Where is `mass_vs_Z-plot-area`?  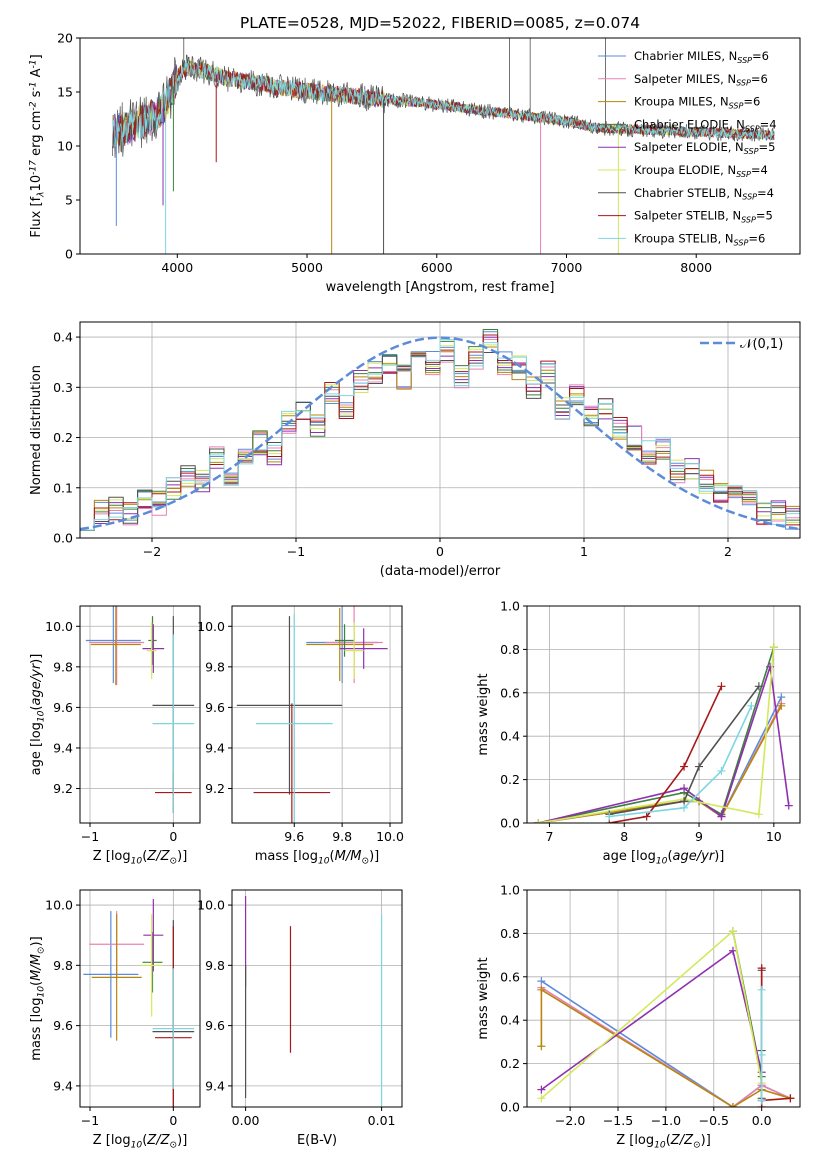
mass_vs_Z-plot-area is located at coordinates (139, 1003).